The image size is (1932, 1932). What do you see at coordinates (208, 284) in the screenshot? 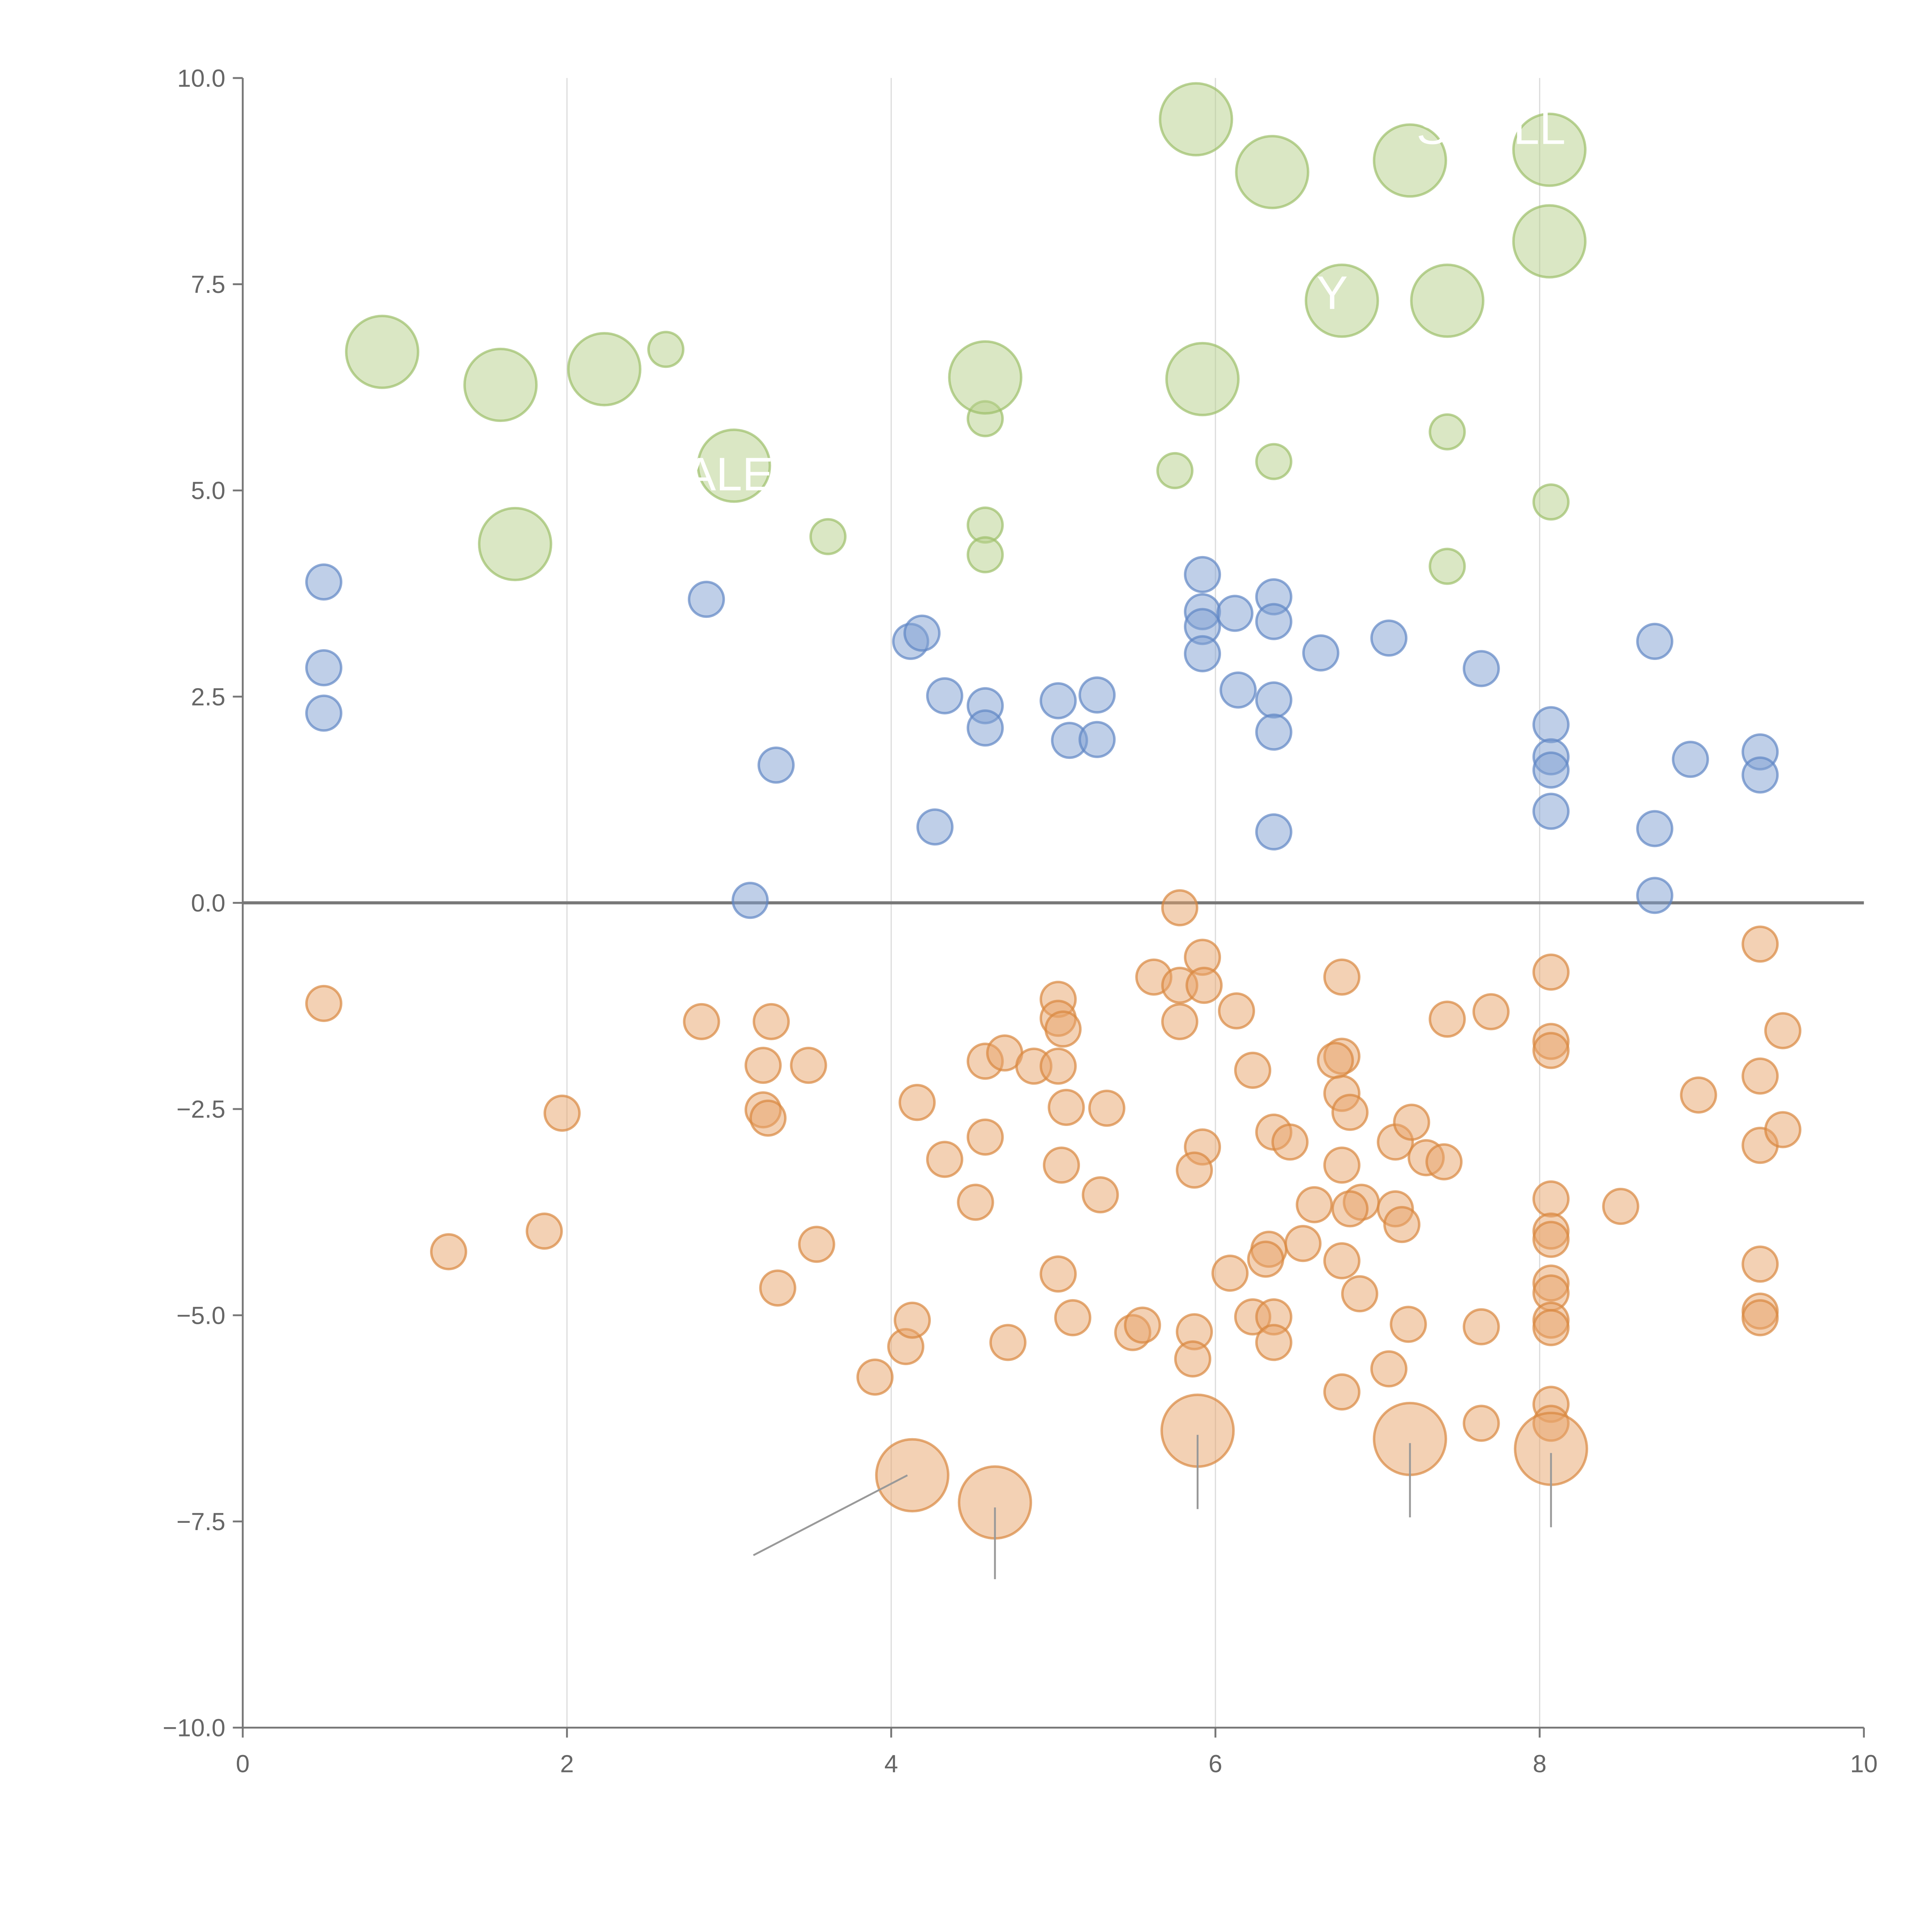
I see `y-tick-label: 7.5` at bounding box center [208, 284].